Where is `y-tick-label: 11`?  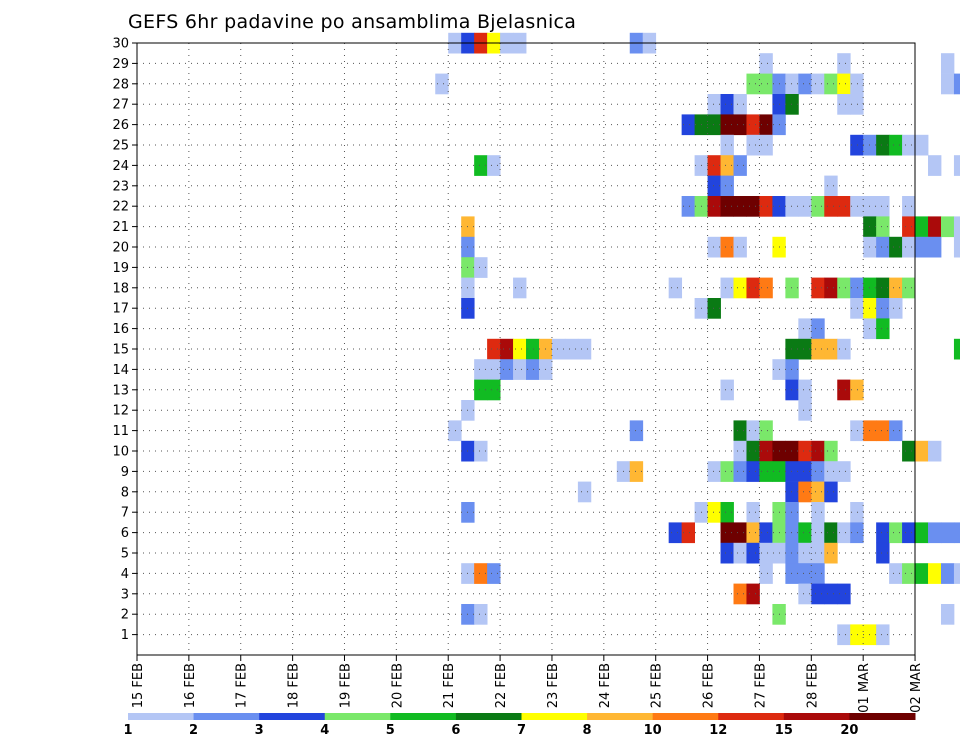 y-tick-label: 11 is located at coordinates (120, 431).